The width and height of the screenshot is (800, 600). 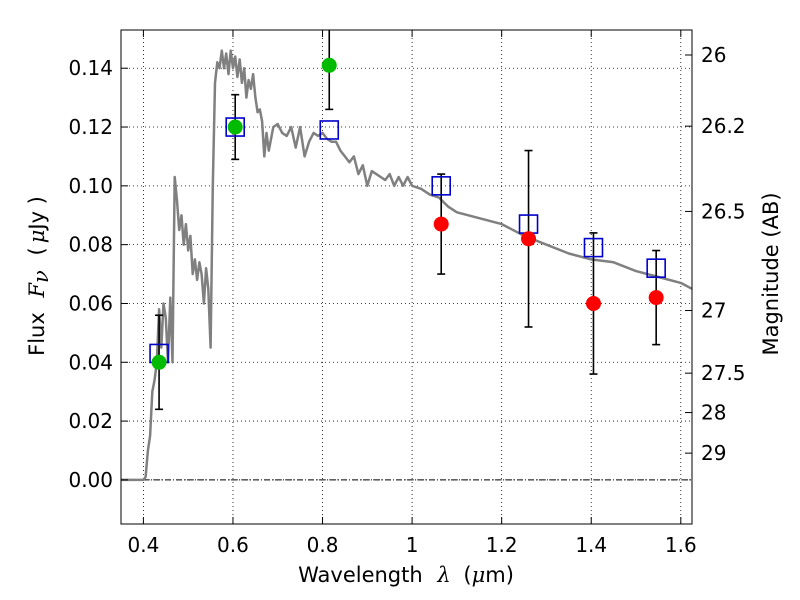 What do you see at coordinates (713, 55) in the screenshot?
I see `y2-tick-label: 26` at bounding box center [713, 55].